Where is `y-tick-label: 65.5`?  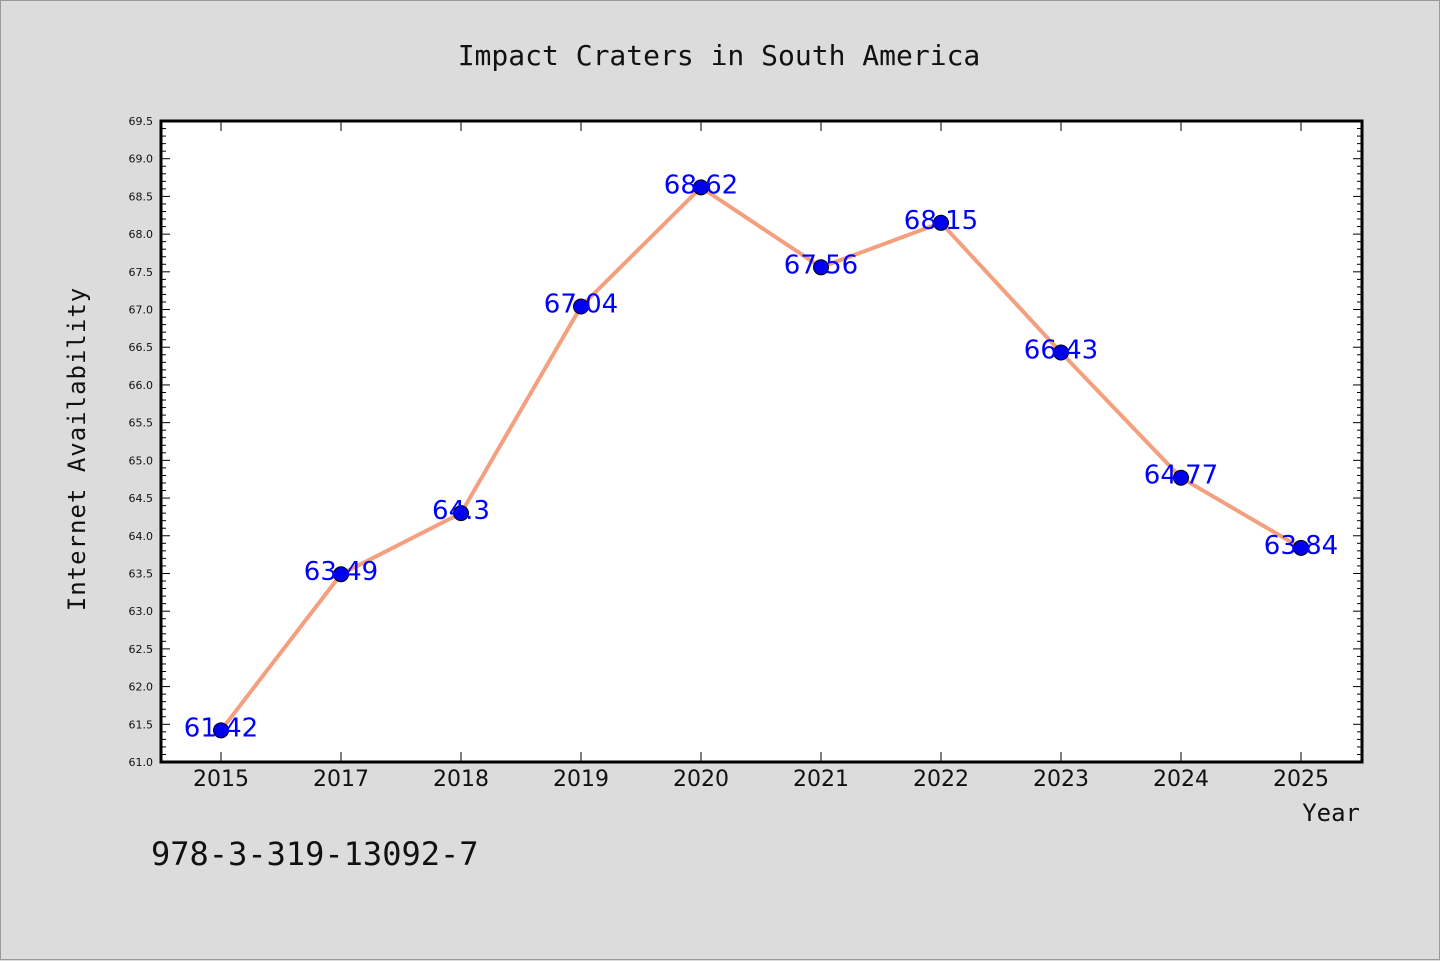 y-tick-label: 65.5 is located at coordinates (141, 423).